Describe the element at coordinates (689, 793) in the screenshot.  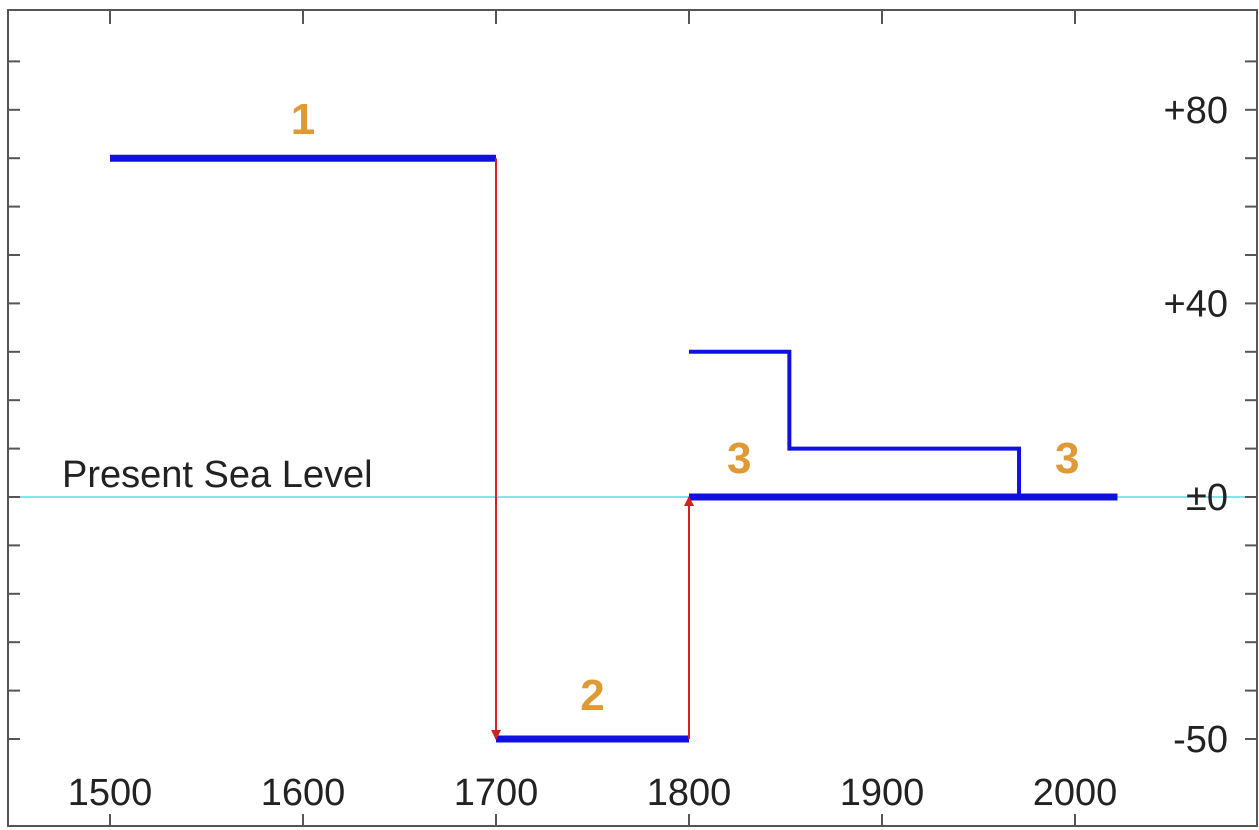
I see `x-tick-label: 1800` at that location.